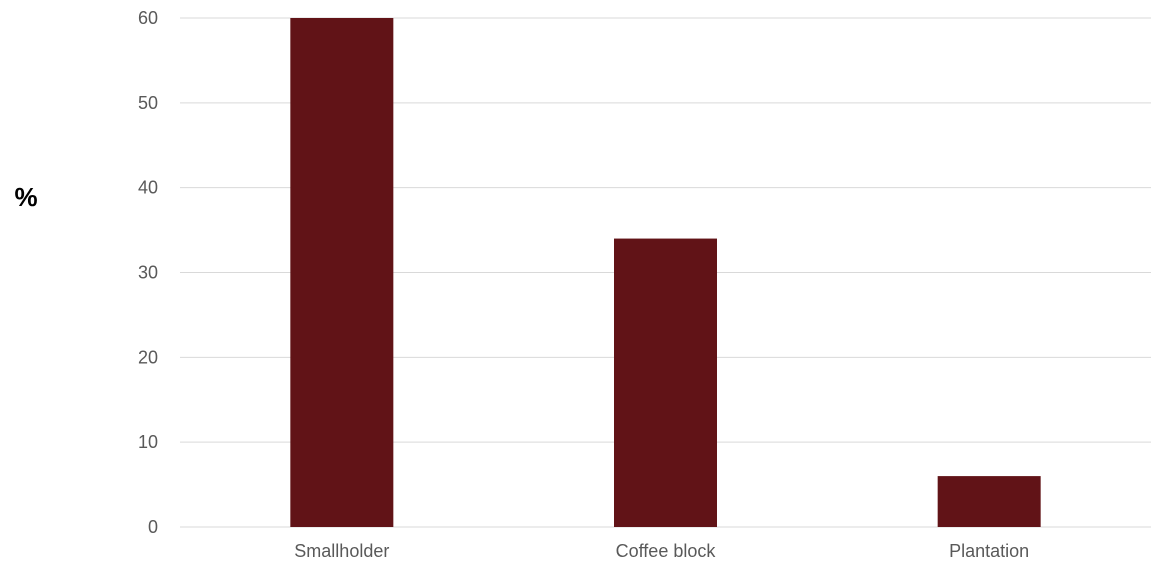 This screenshot has height=567, width=1151. I want to click on y-tick-label: 0, so click(153, 527).